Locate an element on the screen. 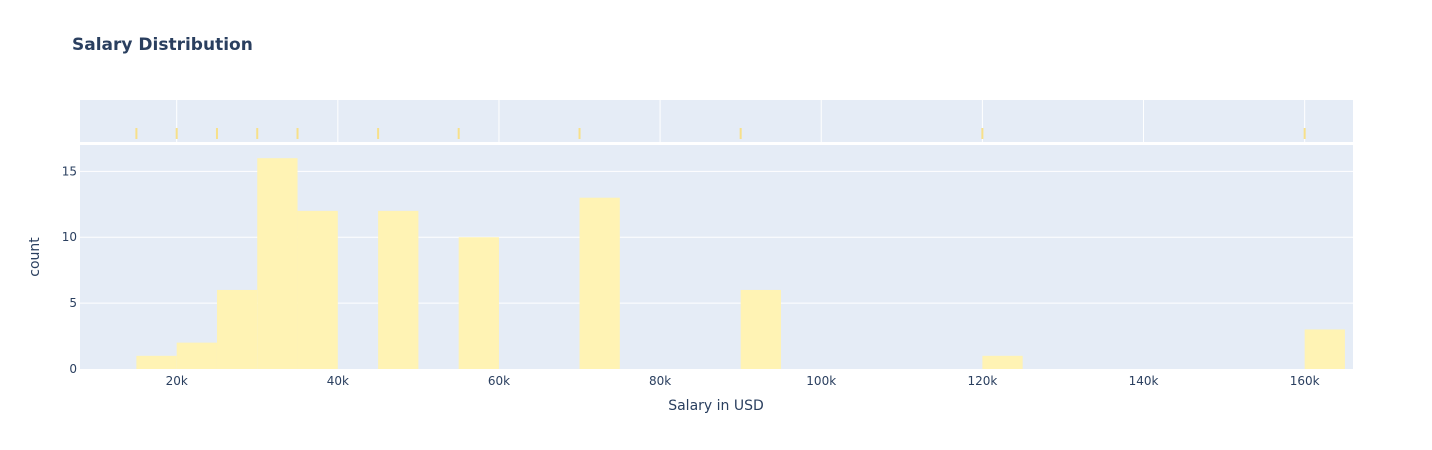 Image resolution: width=1432 pixels, height=450 pixels. x-tick-label: 80k is located at coordinates (660, 381).